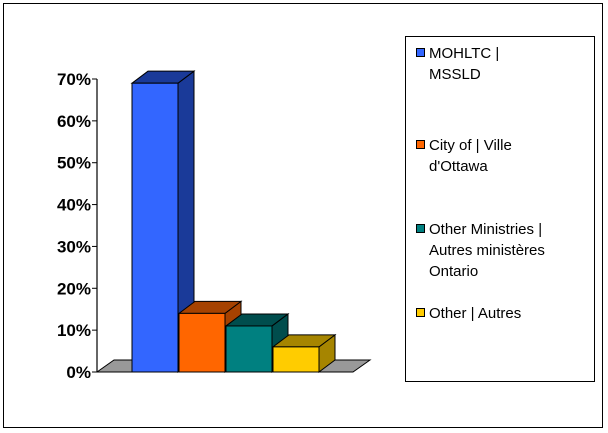  I want to click on y-tick-label: 30%, so click(74, 246).